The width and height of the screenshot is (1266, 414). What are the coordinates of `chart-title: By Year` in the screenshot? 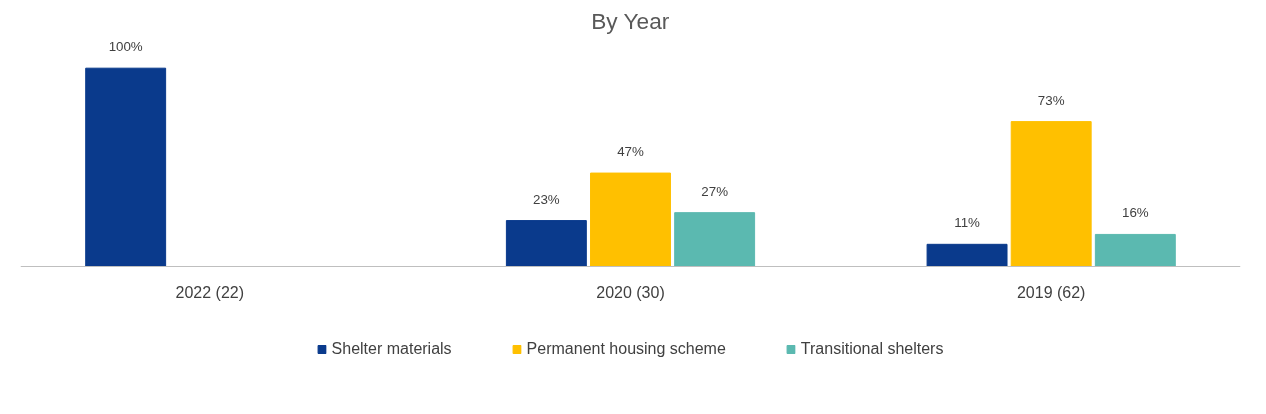 It's located at (630, 20).